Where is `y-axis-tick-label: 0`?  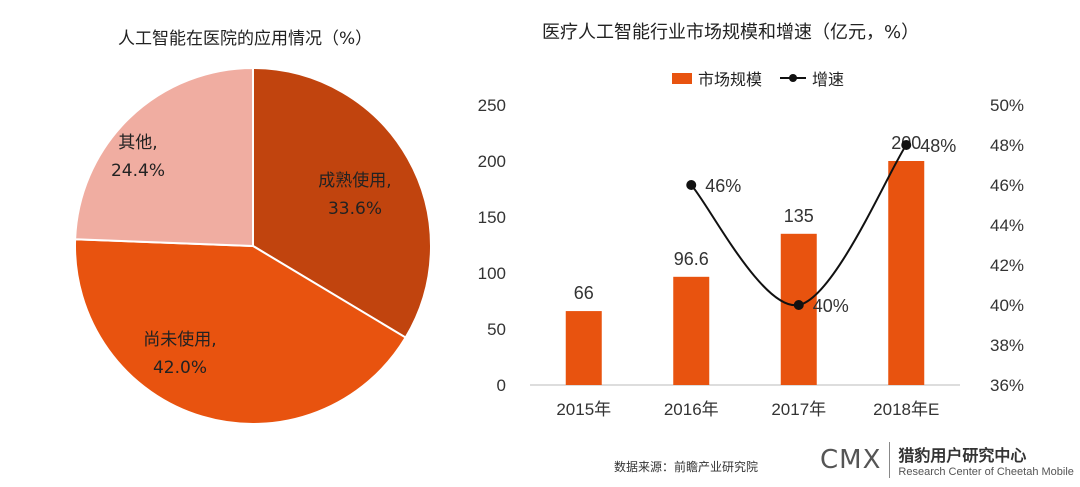
y-axis-tick-label: 0 is located at coordinates (501, 385).